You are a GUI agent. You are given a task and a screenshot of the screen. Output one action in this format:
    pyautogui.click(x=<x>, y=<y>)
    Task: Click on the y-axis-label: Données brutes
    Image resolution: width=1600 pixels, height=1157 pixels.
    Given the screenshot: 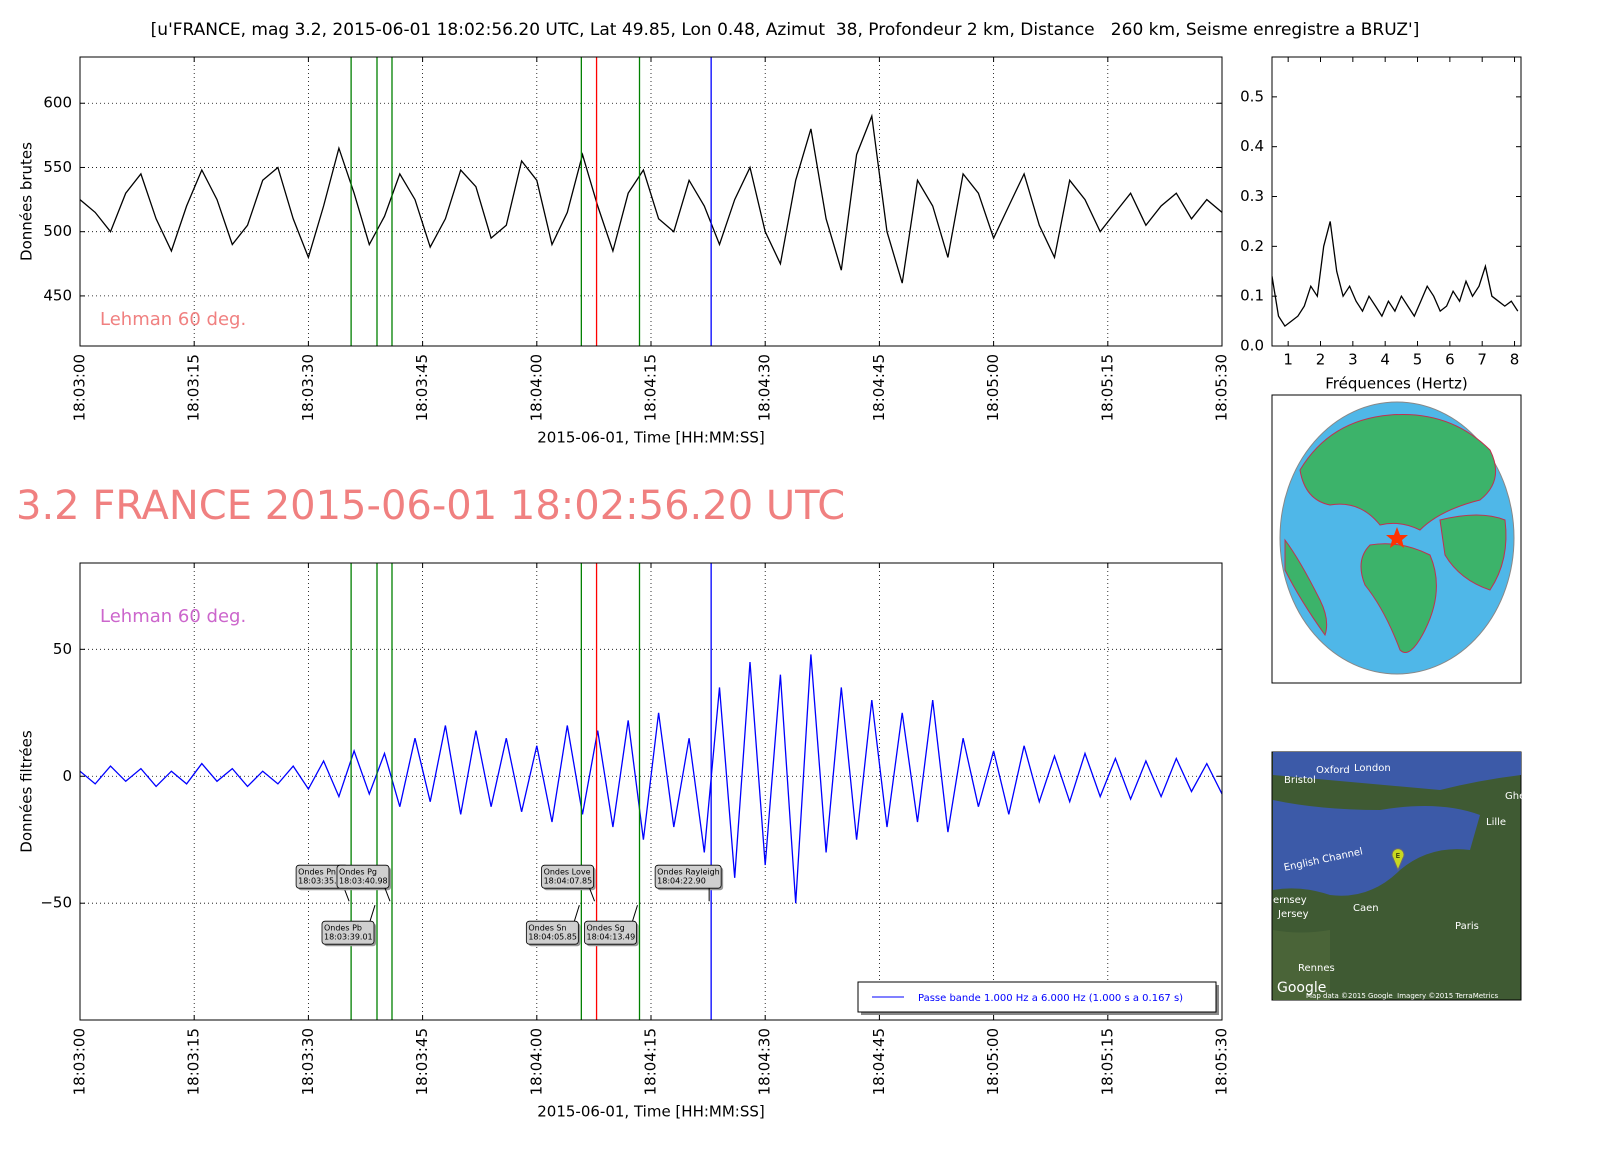 What is the action you would take?
    pyautogui.click(x=27, y=201)
    